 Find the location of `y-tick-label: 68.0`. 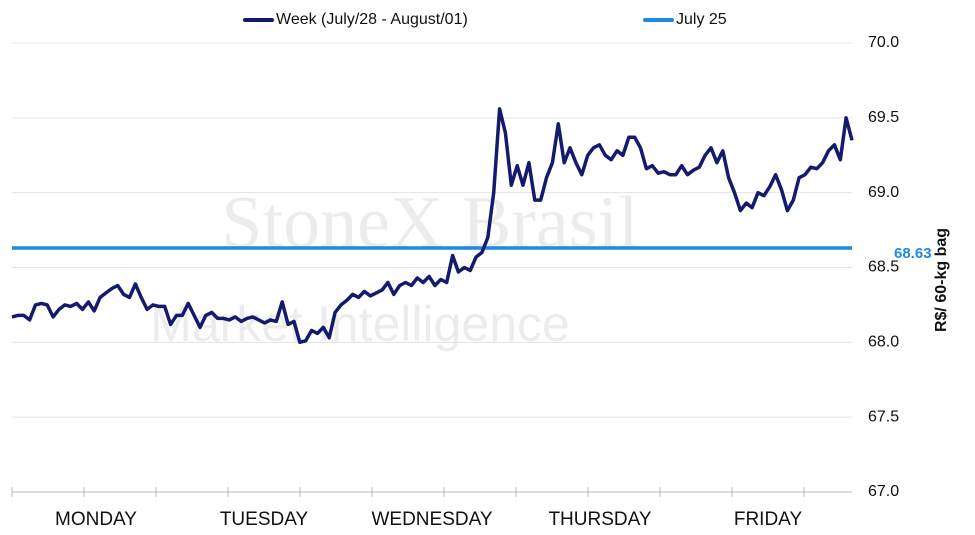

y-tick-label: 68.0 is located at coordinates (883, 342).